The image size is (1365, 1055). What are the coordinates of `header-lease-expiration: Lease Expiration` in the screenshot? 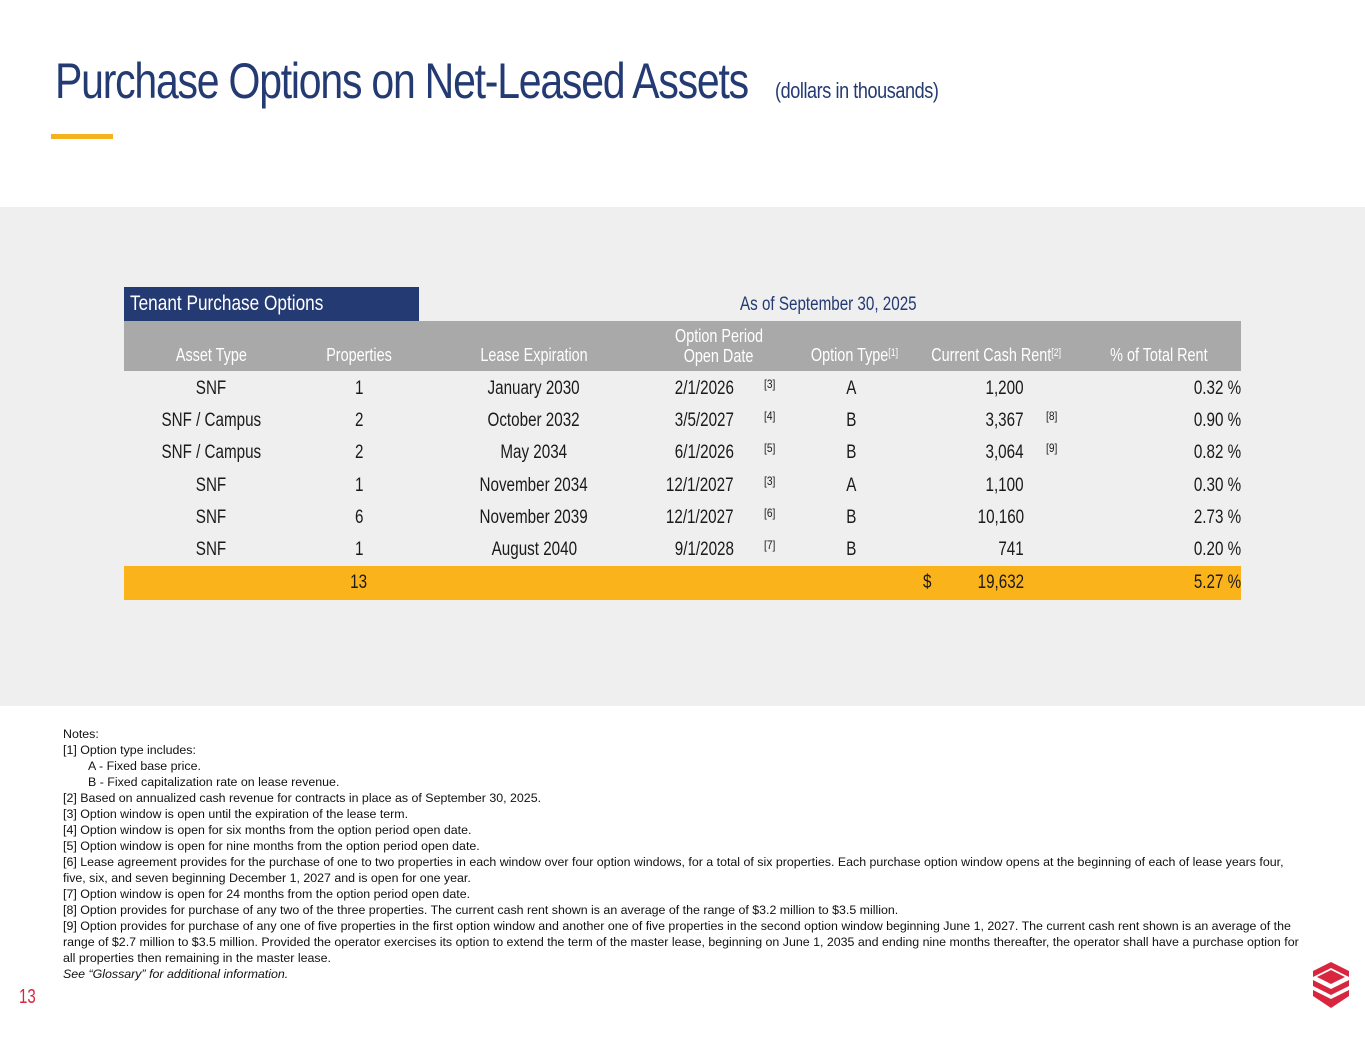 It's located at (534, 355).